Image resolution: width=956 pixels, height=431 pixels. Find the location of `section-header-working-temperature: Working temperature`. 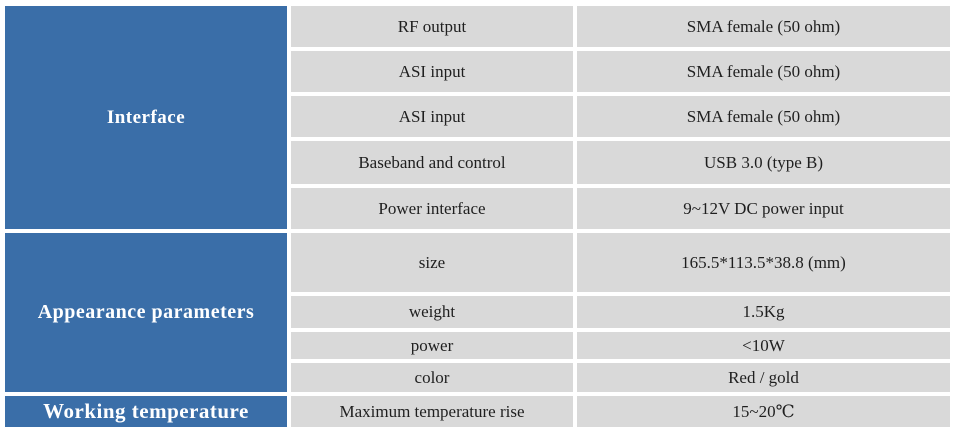

section-header-working-temperature: Working temperature is located at coordinates (146, 411).